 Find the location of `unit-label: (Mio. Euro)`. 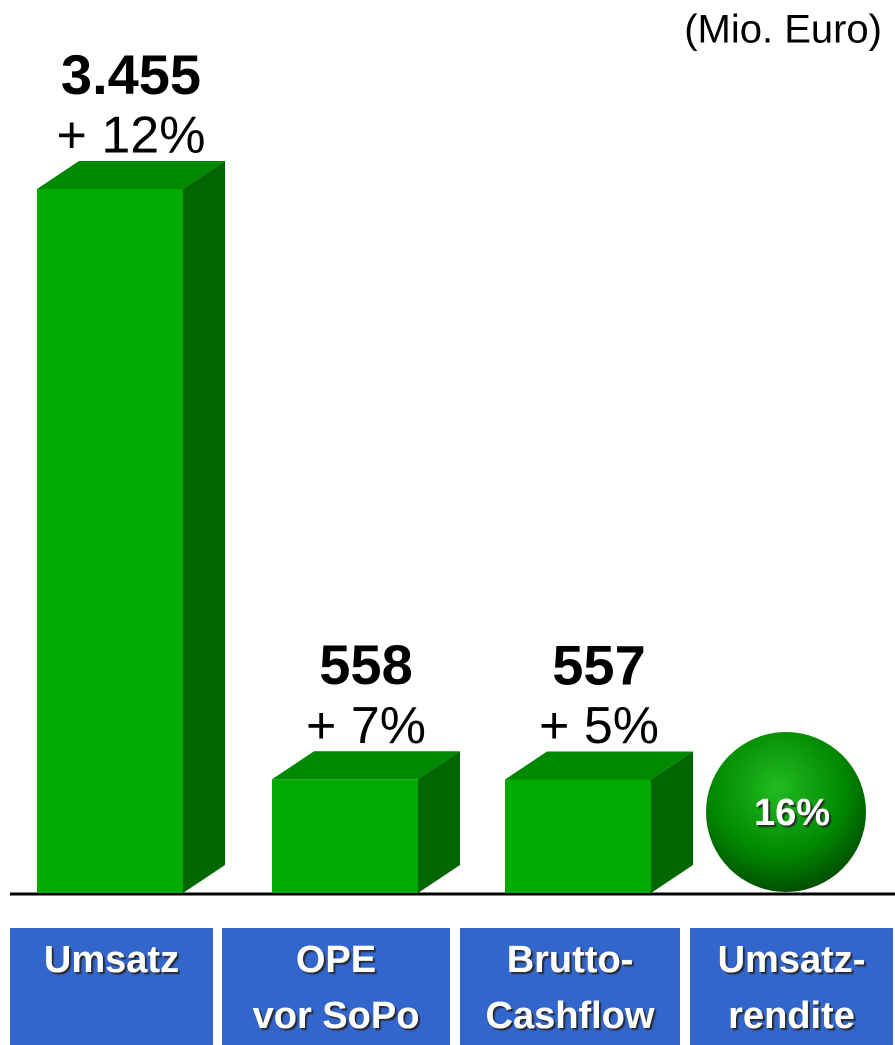

unit-label: (Mio. Euro) is located at coordinates (783, 30).